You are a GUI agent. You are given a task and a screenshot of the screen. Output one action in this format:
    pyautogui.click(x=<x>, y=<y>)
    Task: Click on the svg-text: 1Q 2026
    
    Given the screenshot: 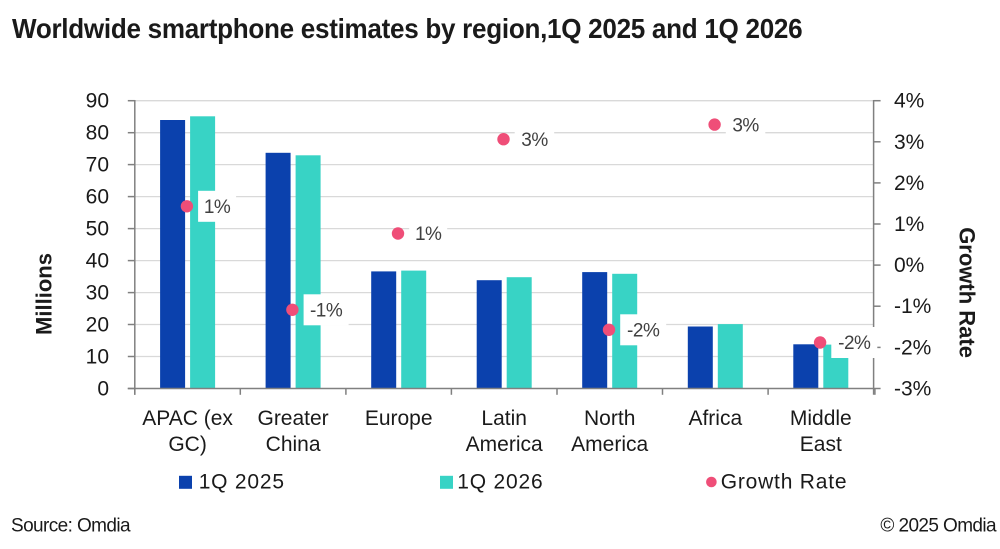 What is the action you would take?
    pyautogui.click(x=500, y=482)
    